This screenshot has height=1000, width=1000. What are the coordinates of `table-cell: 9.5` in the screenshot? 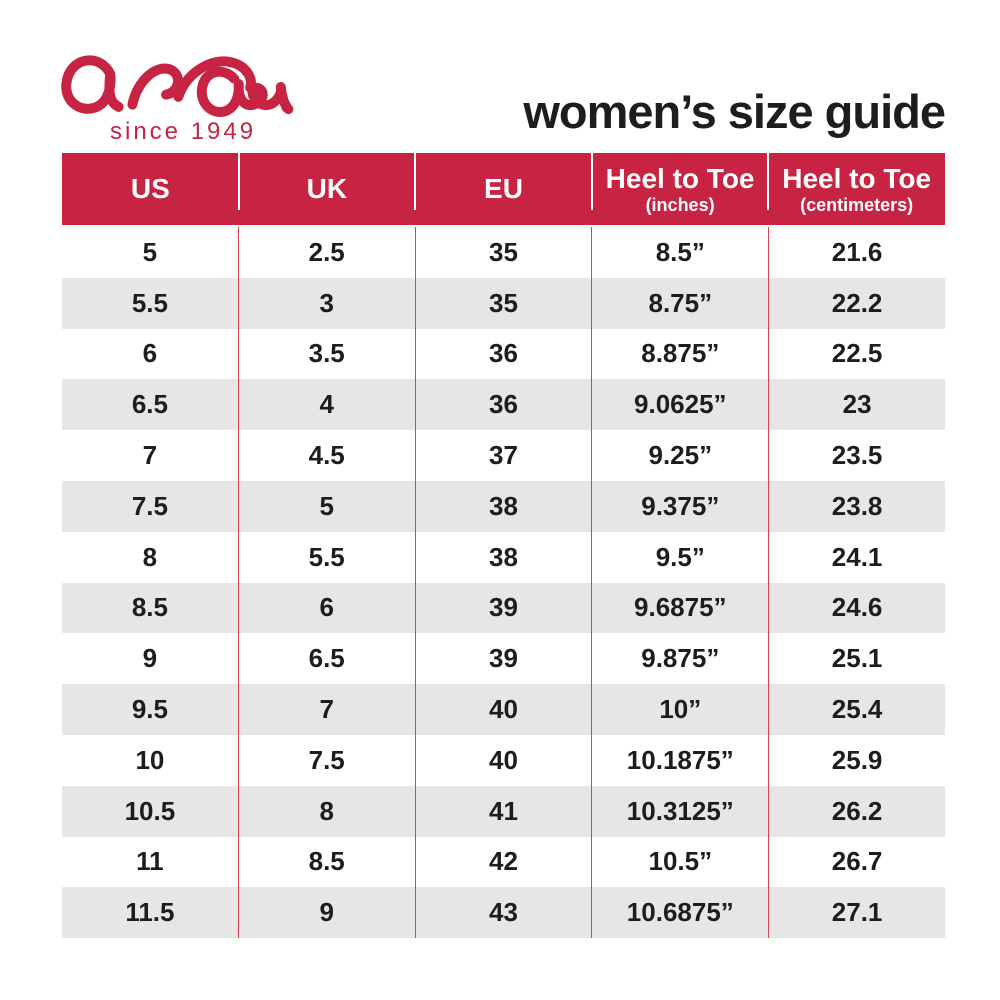 It's located at (150, 709).